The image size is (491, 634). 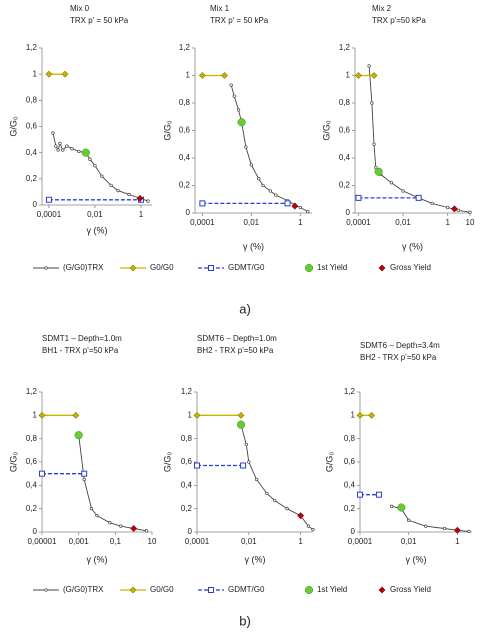 What do you see at coordinates (410, 267) in the screenshot?
I see `legend-label: Gross Yield` at bounding box center [410, 267].